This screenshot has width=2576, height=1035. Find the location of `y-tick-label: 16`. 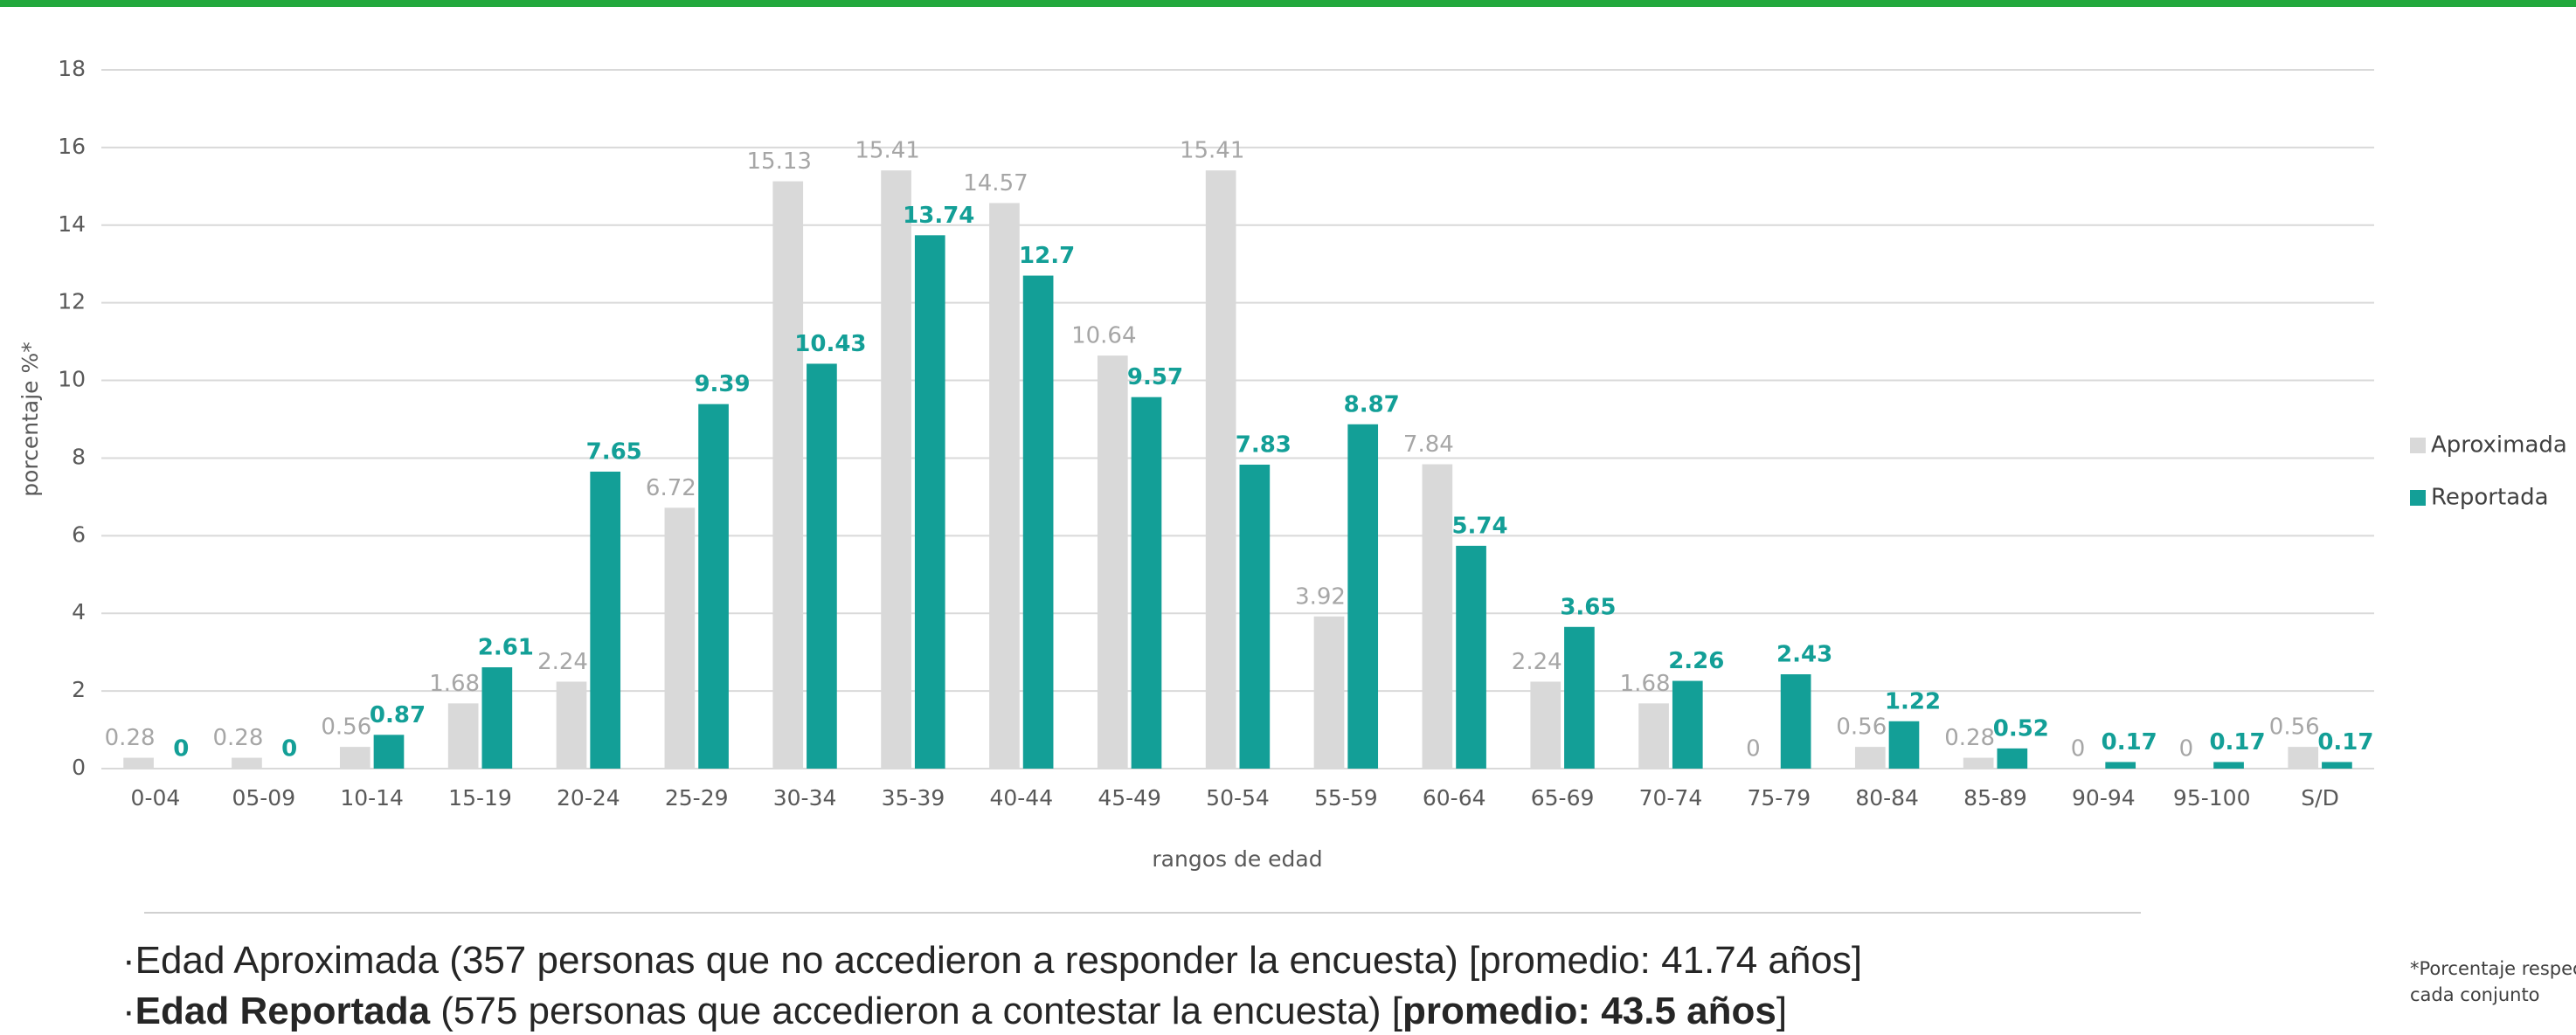

y-tick-label: 16 is located at coordinates (72, 146).